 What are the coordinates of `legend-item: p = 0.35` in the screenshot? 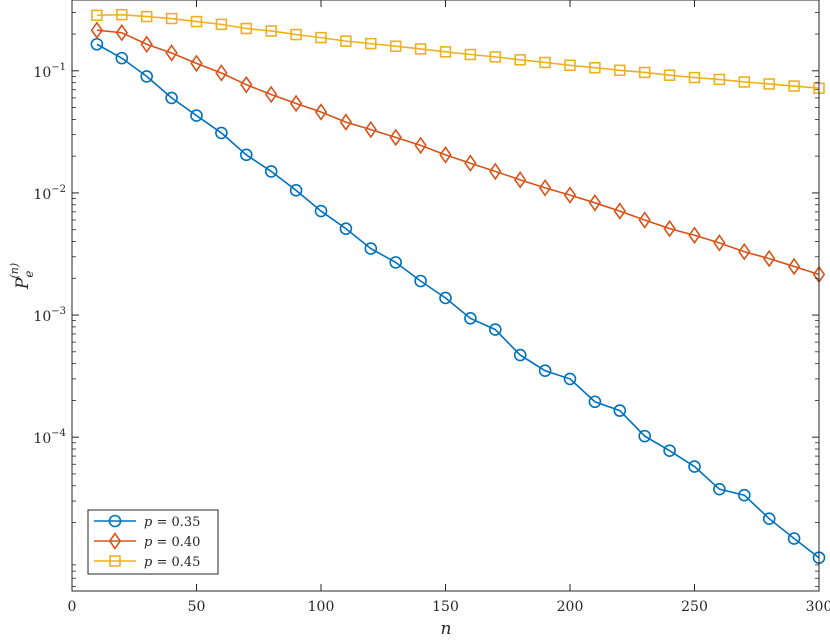 It's located at (147, 522).